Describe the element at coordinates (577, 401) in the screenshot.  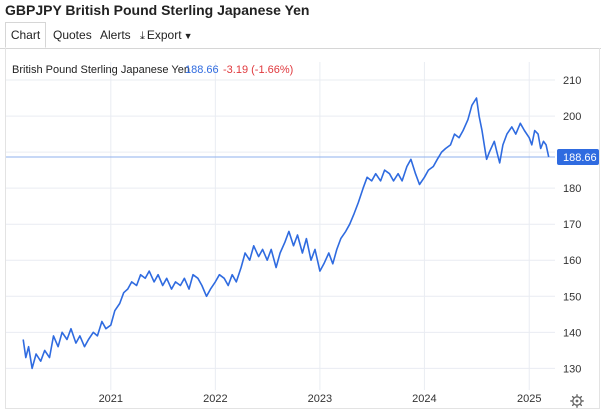
I see `gear-icon` at that location.